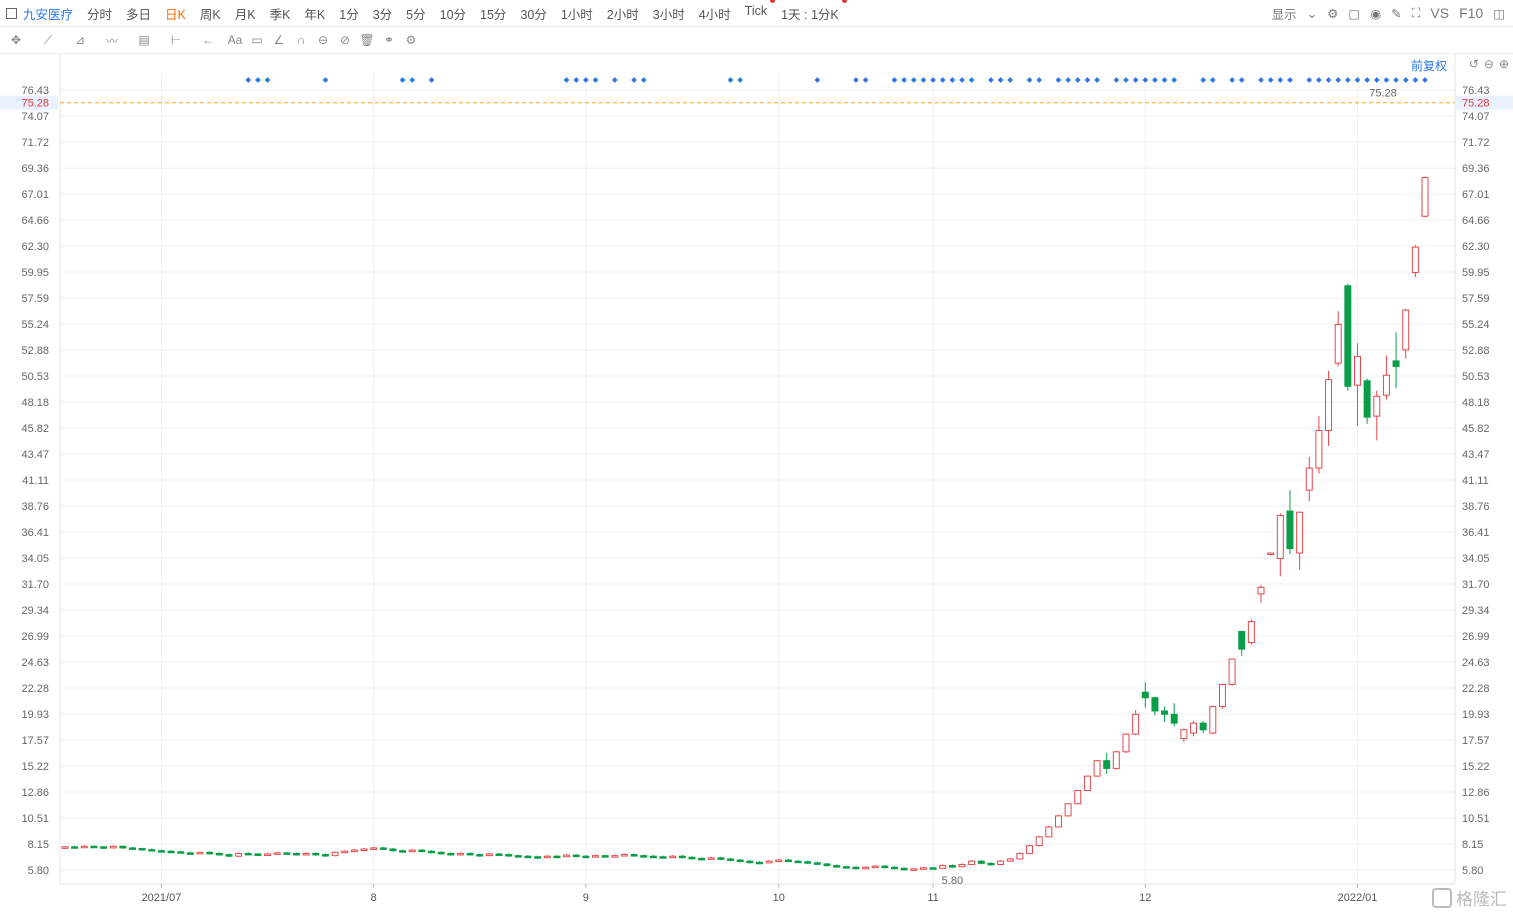  What do you see at coordinates (35, 195) in the screenshot?
I see `y-tick-label-left: 67.01` at bounding box center [35, 195].